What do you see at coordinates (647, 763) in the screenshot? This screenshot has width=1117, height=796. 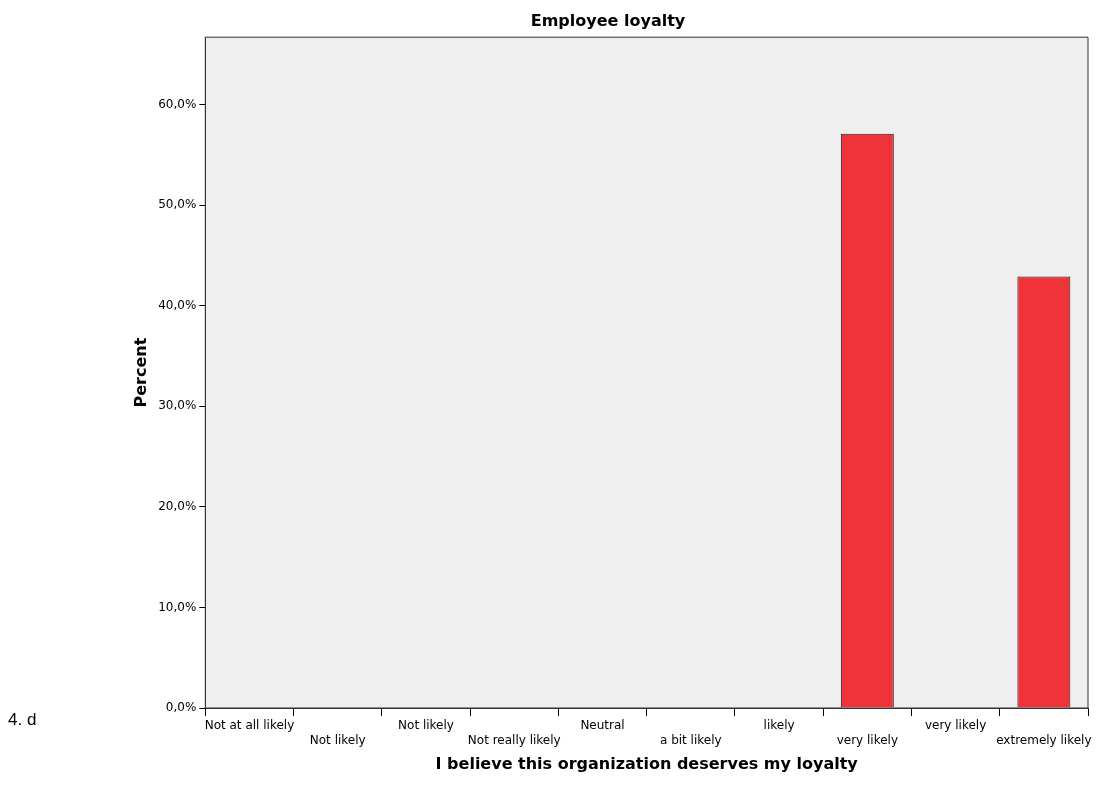 I see `x-axis-title: I believe this organization deserves my loyalty` at bounding box center [647, 763].